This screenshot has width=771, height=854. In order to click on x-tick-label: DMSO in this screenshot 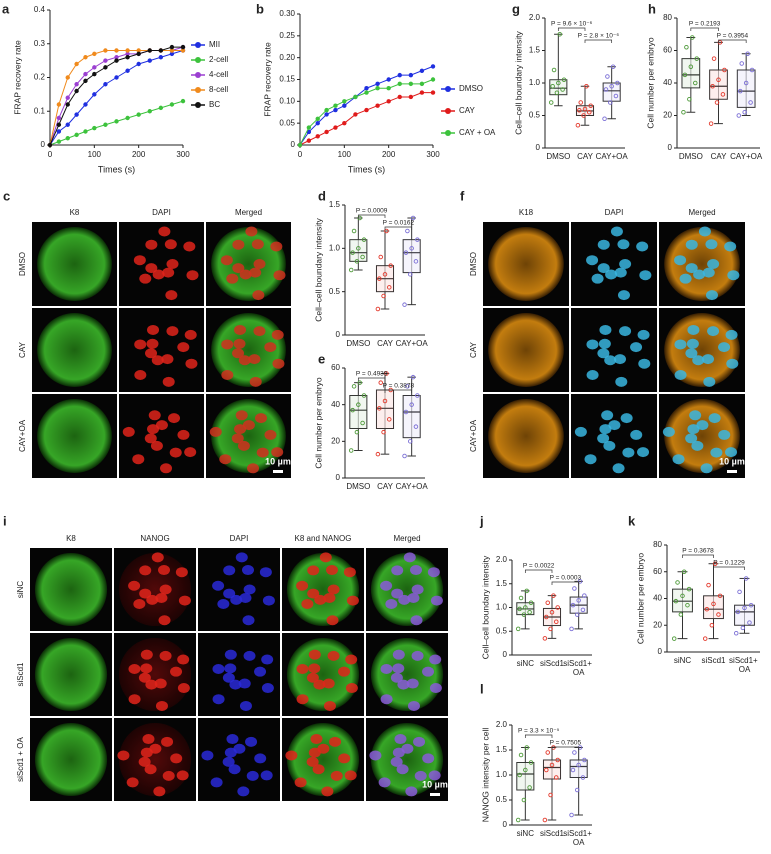, I will do `click(358, 343)`.